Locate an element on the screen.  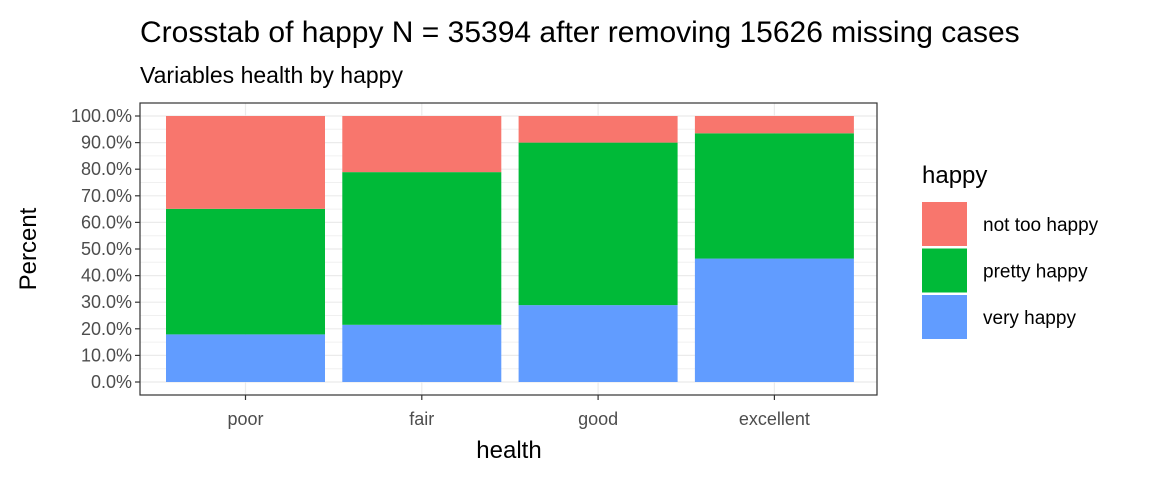
bar-fair-very-happy is located at coordinates (422, 353).